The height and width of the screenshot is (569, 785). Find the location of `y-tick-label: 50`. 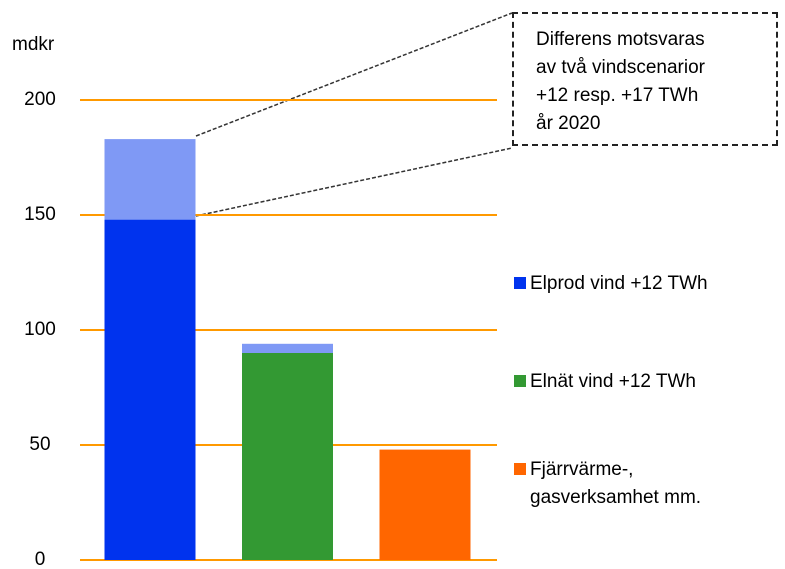

y-tick-label: 50 is located at coordinates (39, 444).